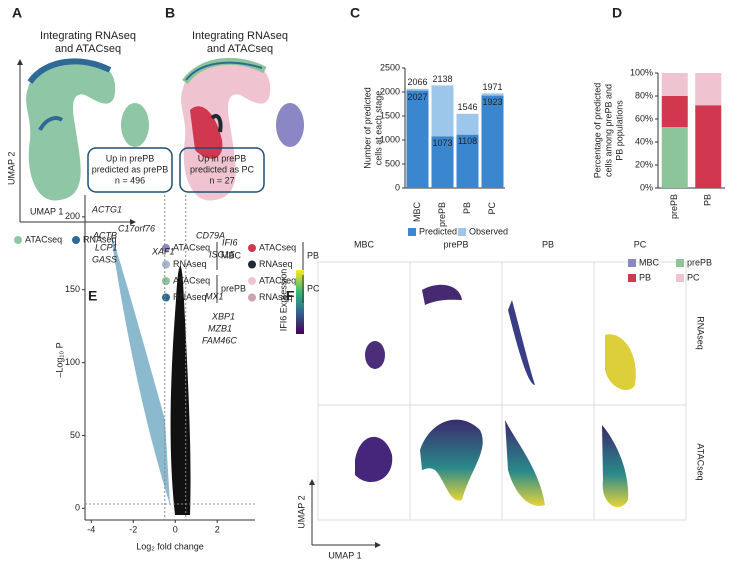  I want to click on y-tick-label: 150, so click(72, 289).